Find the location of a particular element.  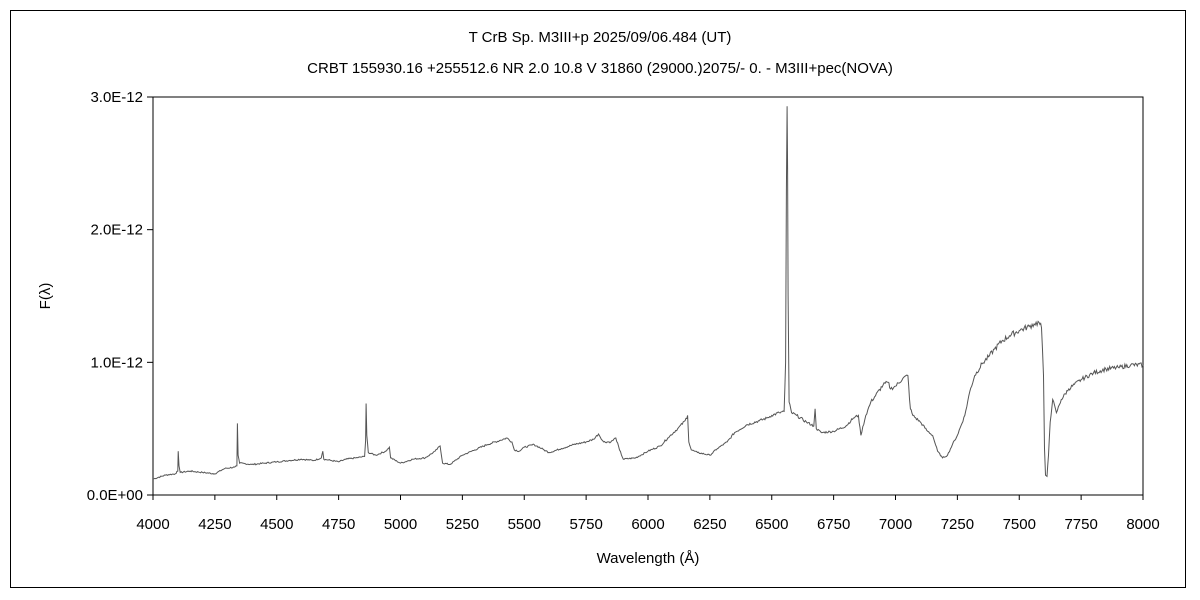

x-tick-label: 4750 is located at coordinates (338, 524).